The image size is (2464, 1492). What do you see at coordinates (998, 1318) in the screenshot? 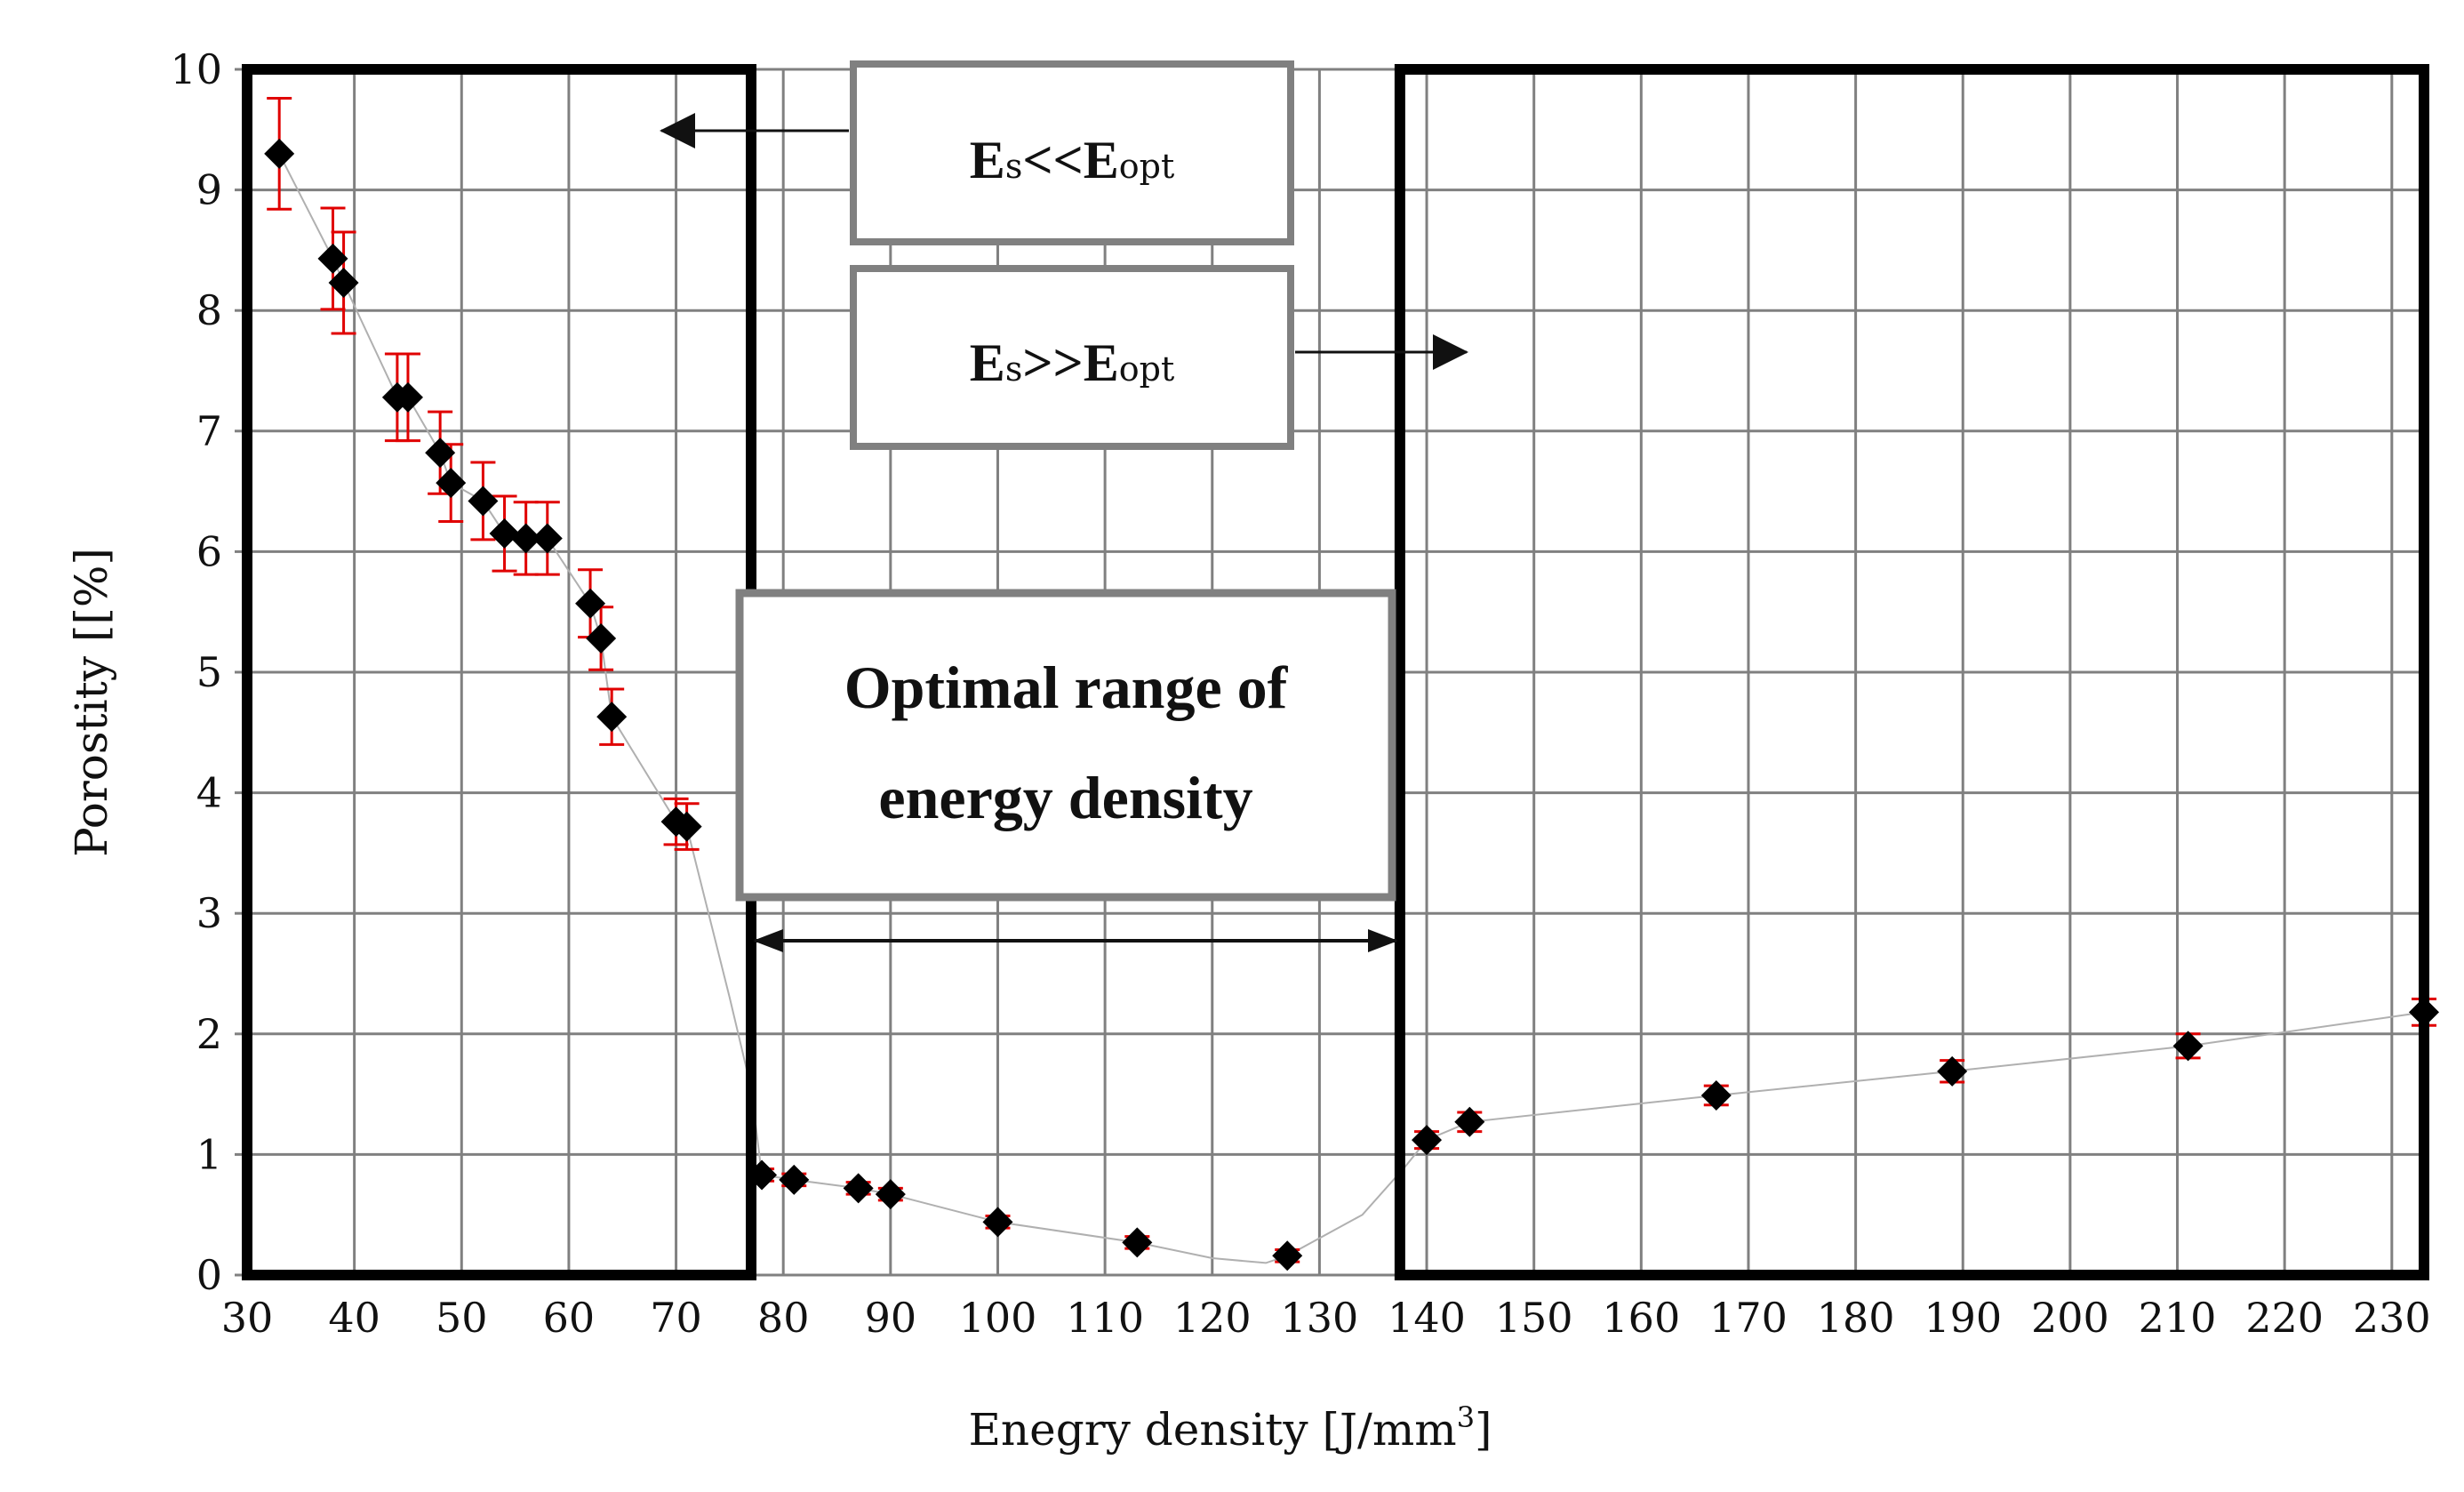
I see `x-tick-label: 100` at bounding box center [998, 1318].